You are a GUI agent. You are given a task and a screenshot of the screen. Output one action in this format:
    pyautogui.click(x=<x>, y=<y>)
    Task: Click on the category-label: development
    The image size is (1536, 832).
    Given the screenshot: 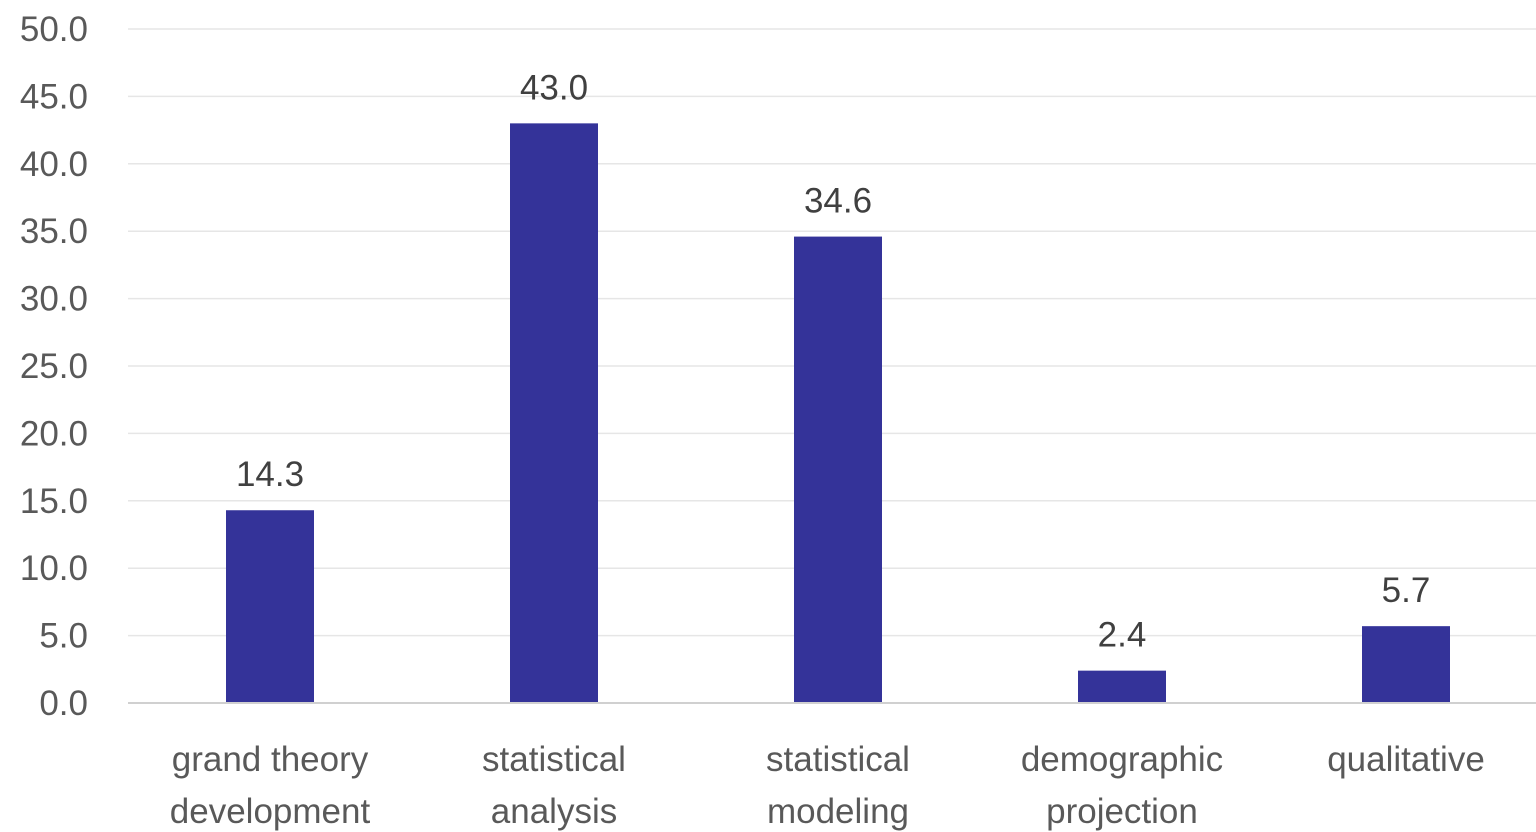 What is the action you would take?
    pyautogui.click(x=270, y=811)
    